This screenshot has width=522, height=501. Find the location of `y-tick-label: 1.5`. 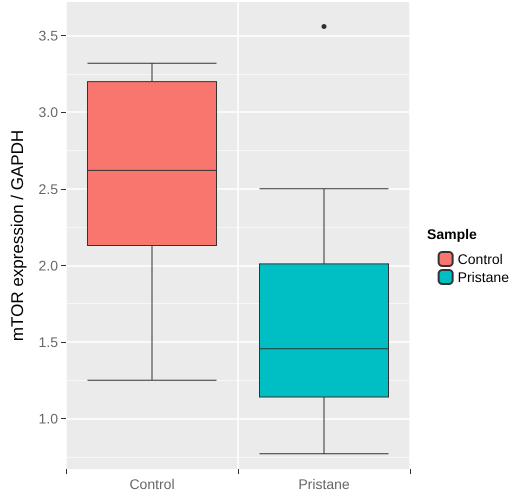

y-tick-label: 1.5 is located at coordinates (48, 342).